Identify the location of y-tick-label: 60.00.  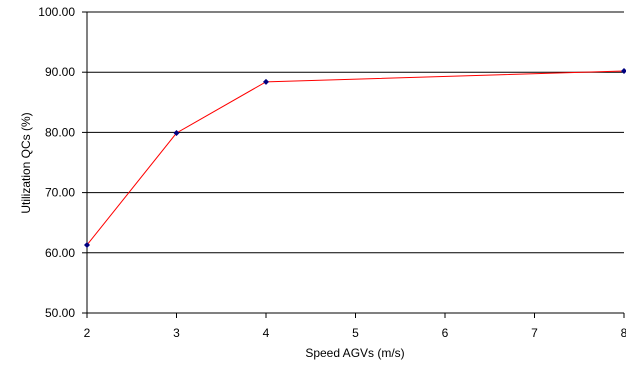
(60, 253).